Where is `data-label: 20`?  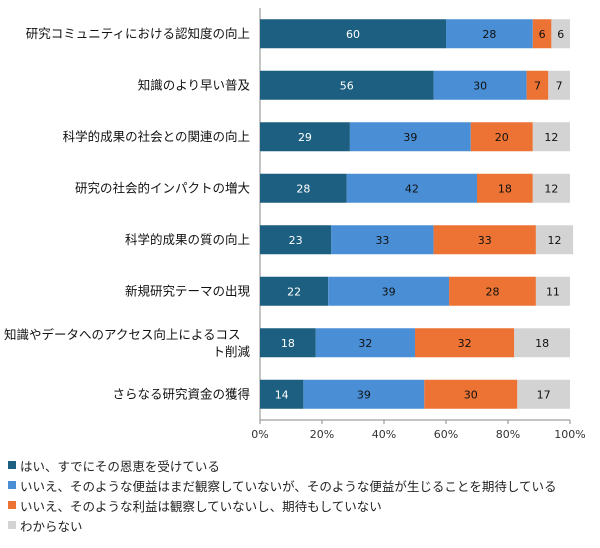
data-label: 20 is located at coordinates (502, 137).